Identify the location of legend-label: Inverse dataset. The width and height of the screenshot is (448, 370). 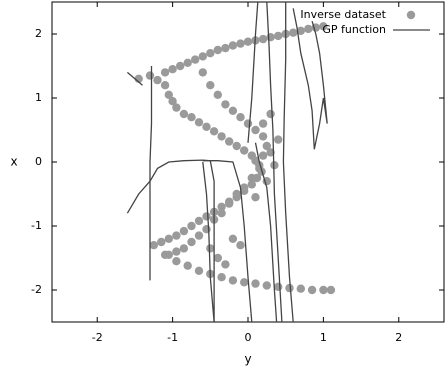
(343, 14).